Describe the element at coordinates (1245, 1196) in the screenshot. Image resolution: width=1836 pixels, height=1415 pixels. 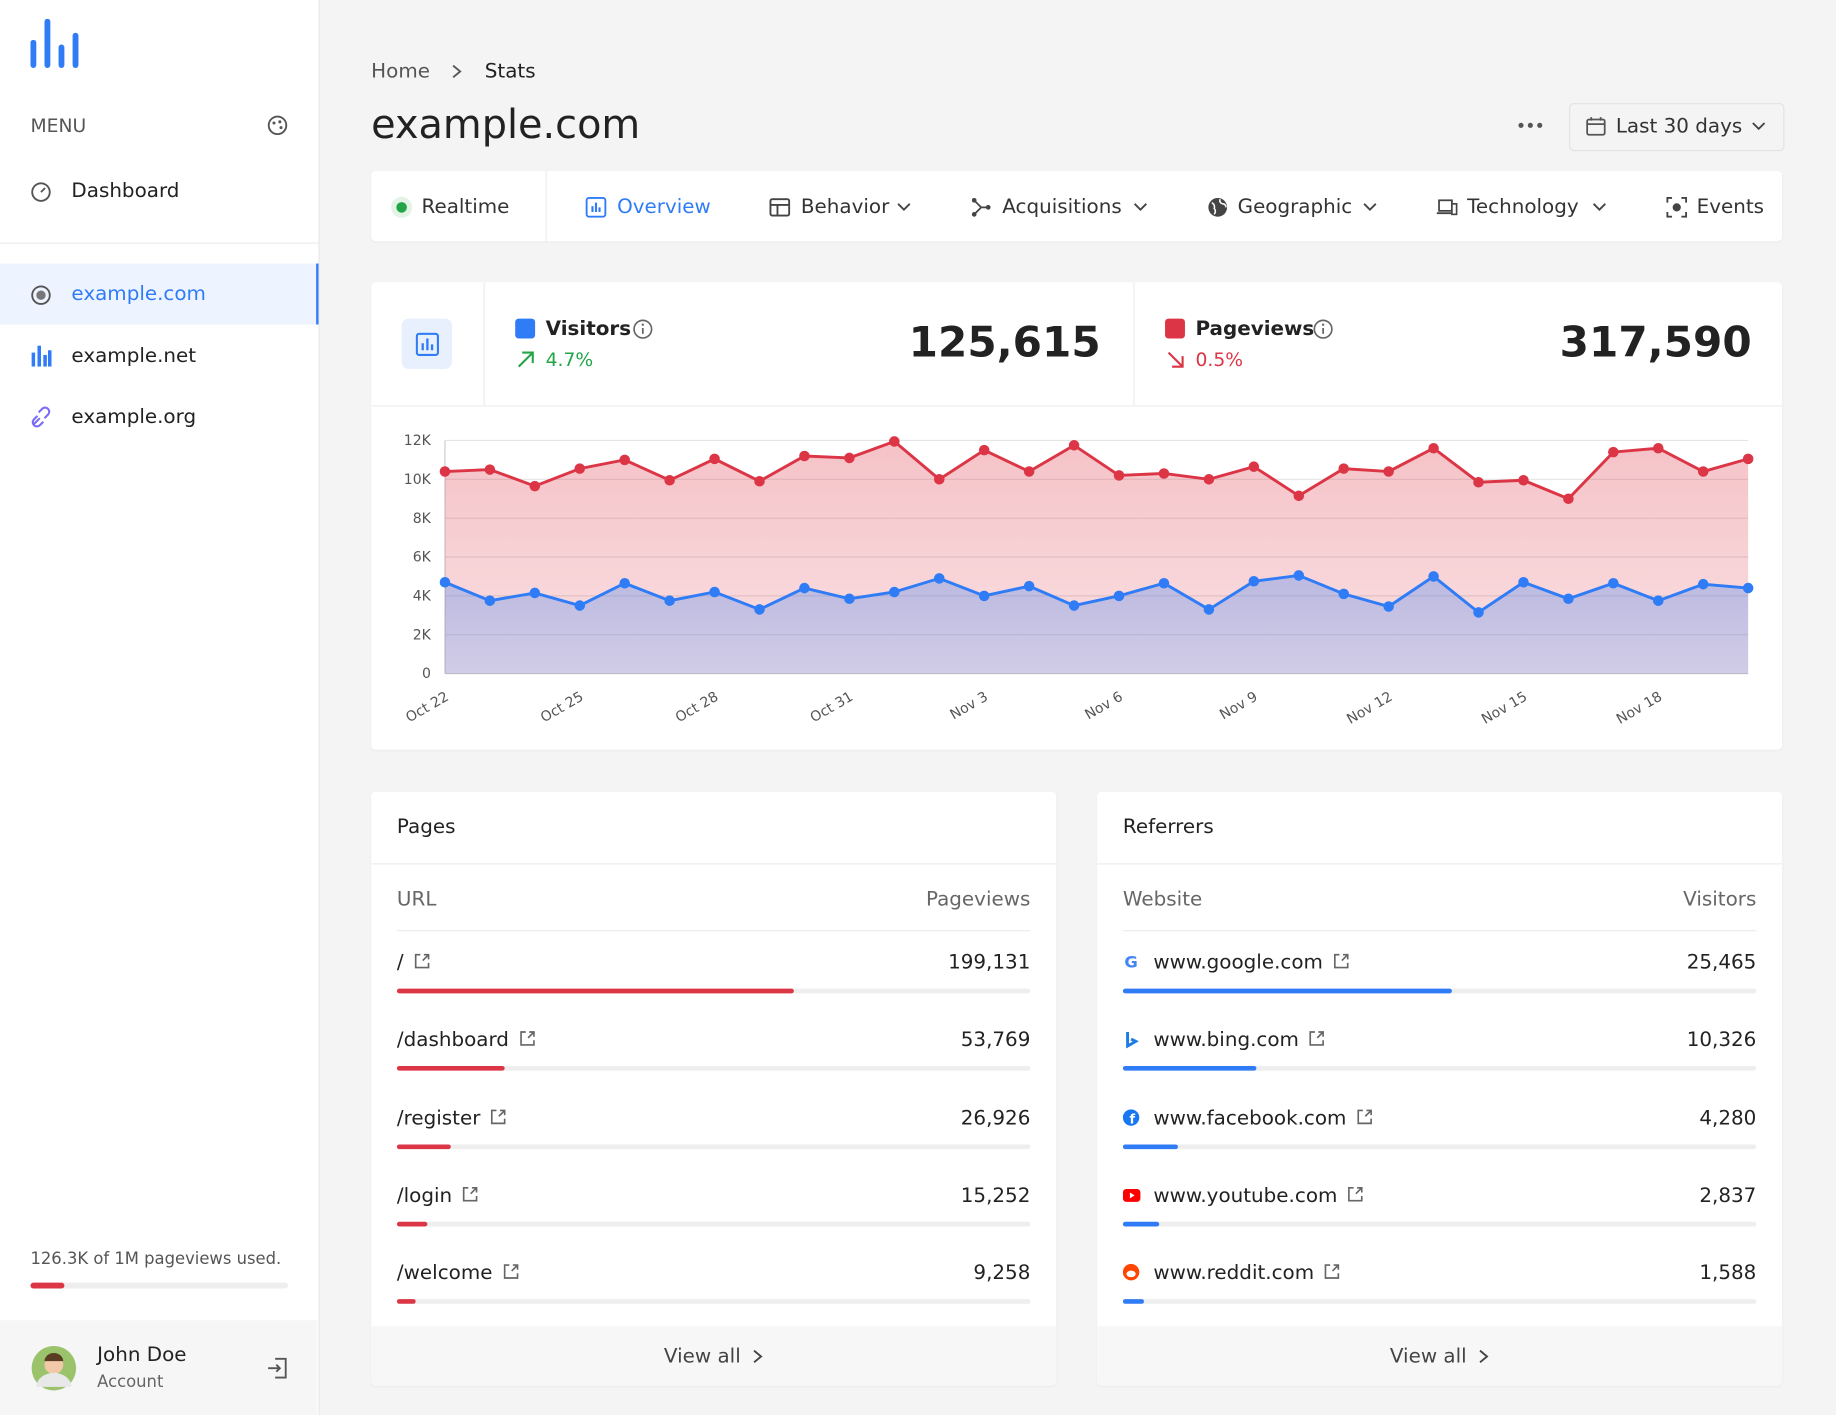
I see `row-label: www.youtube.com` at that location.